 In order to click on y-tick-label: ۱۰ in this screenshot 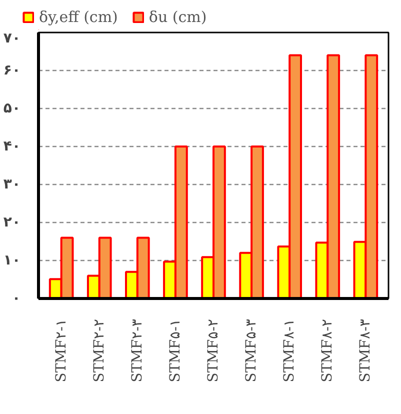, I will do `click(12, 260)`.